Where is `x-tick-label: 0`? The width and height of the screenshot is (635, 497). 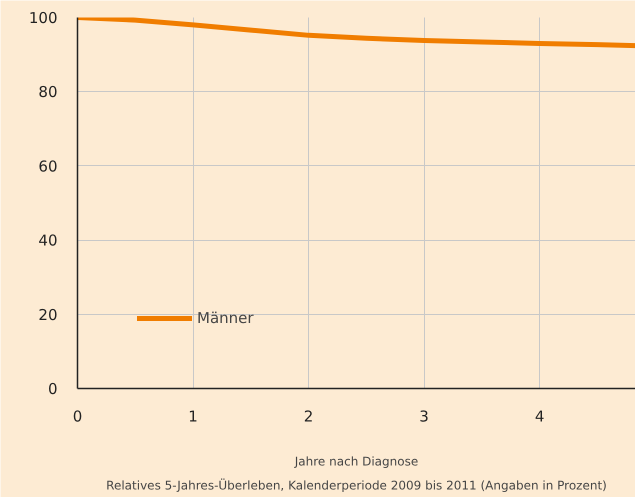 x-tick-label: 0 is located at coordinates (77, 417).